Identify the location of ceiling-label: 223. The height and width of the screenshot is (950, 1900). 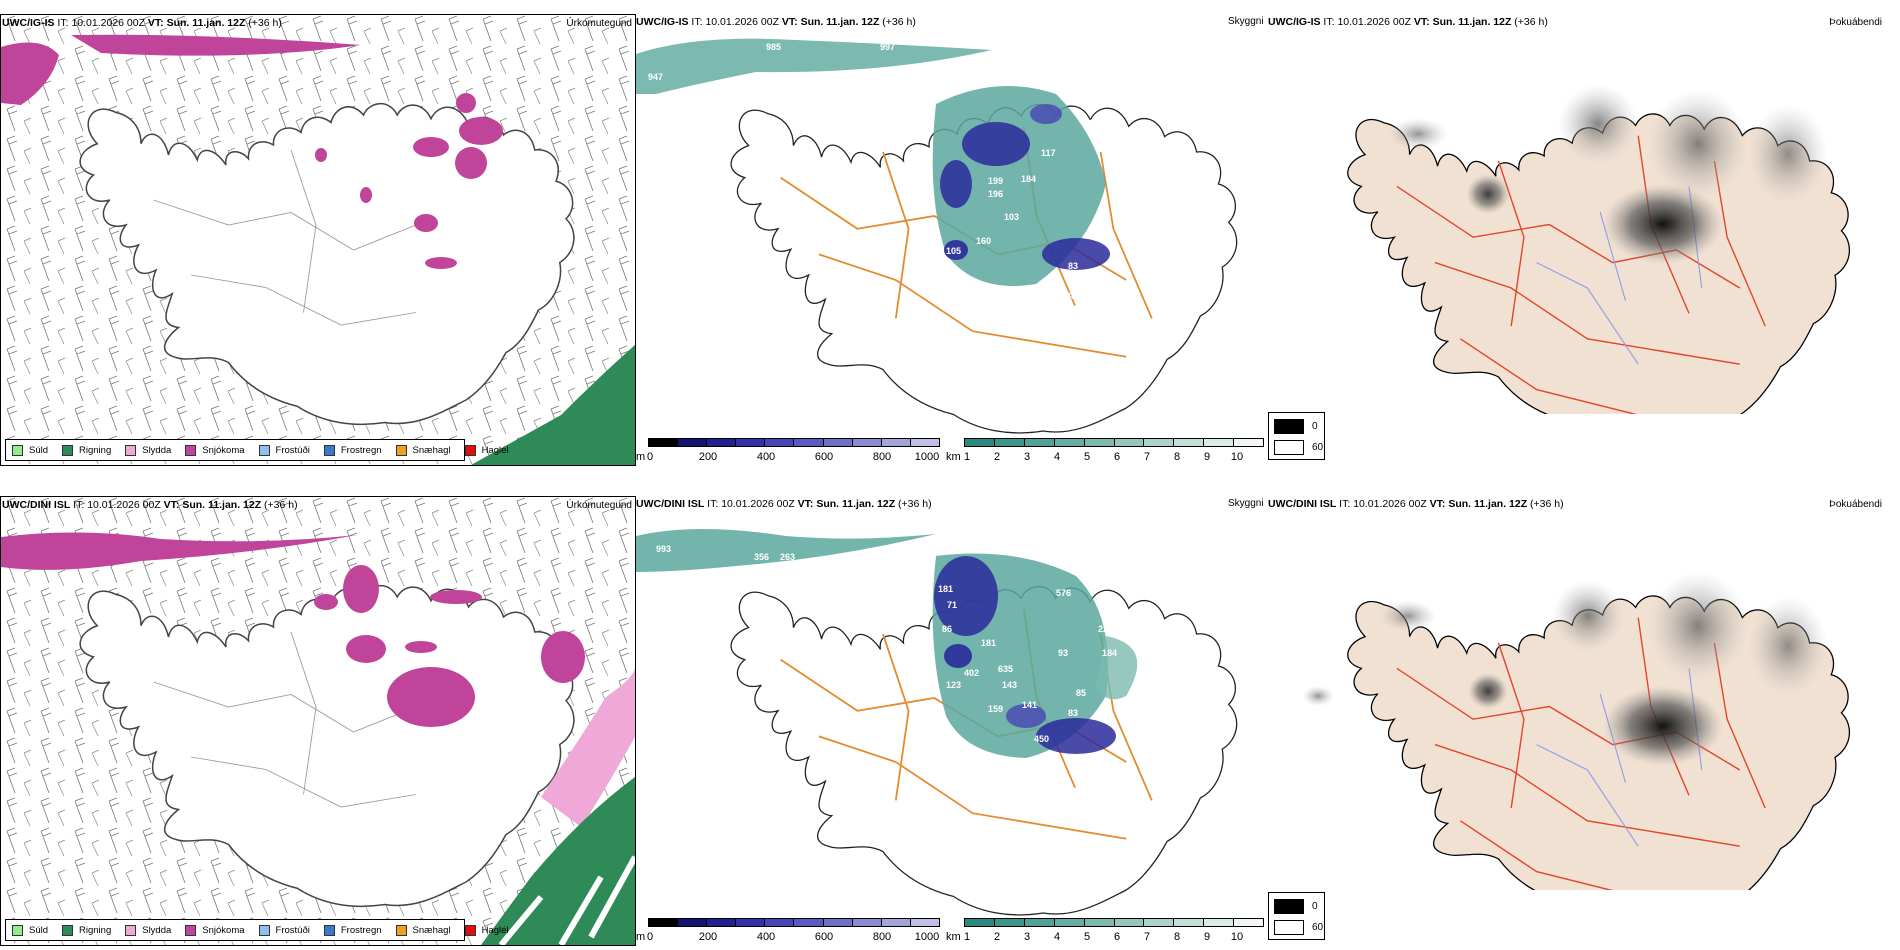
(1105, 629).